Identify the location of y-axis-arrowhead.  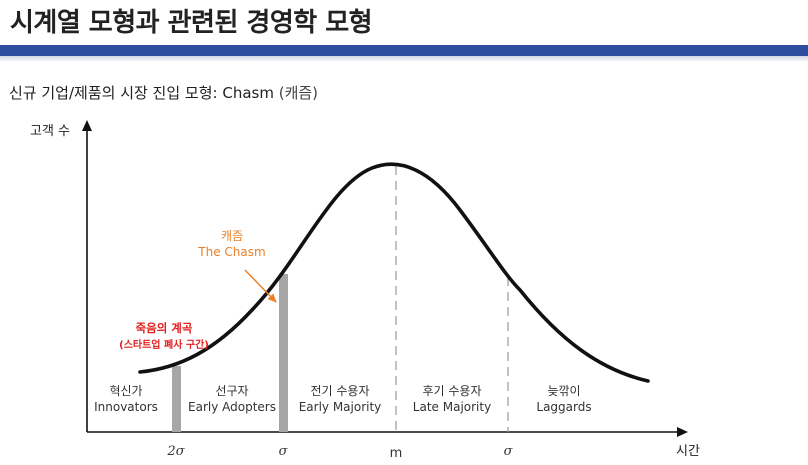
(87, 125).